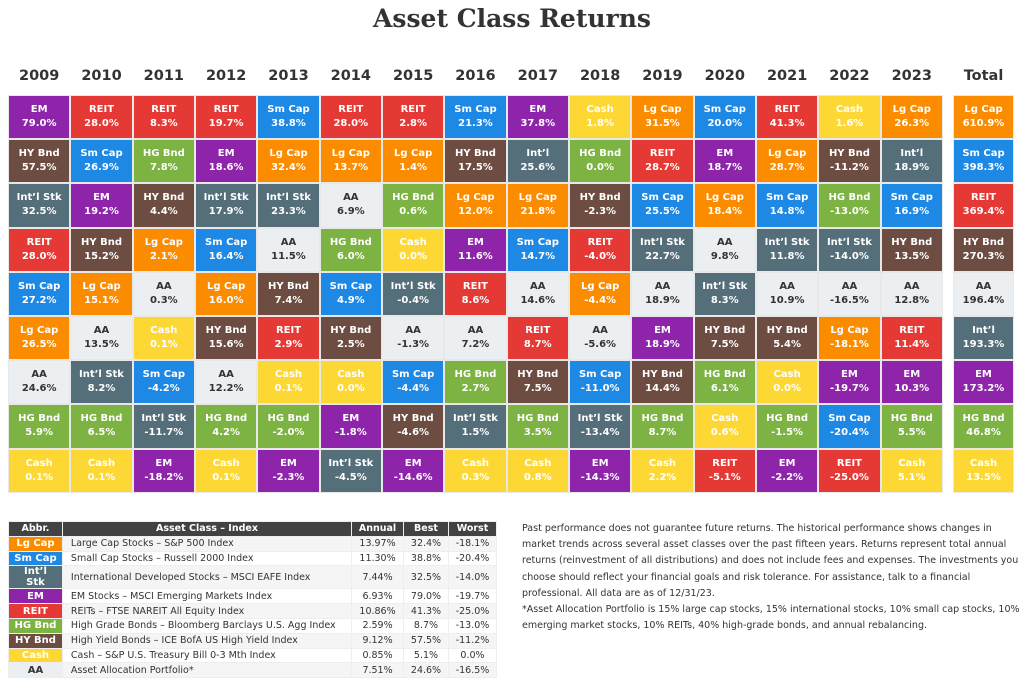 The height and width of the screenshot is (678, 1024). Describe the element at coordinates (849, 477) in the screenshot. I see `return-value: -25.0%` at that location.